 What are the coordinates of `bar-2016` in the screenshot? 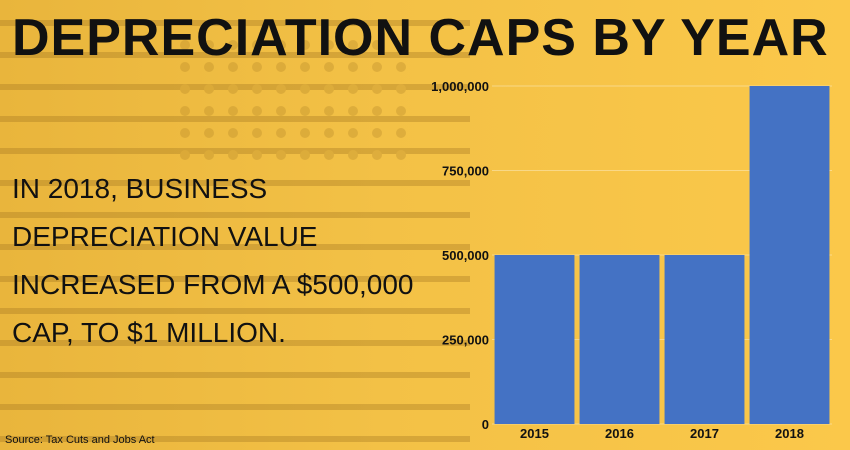 It's located at (619, 339).